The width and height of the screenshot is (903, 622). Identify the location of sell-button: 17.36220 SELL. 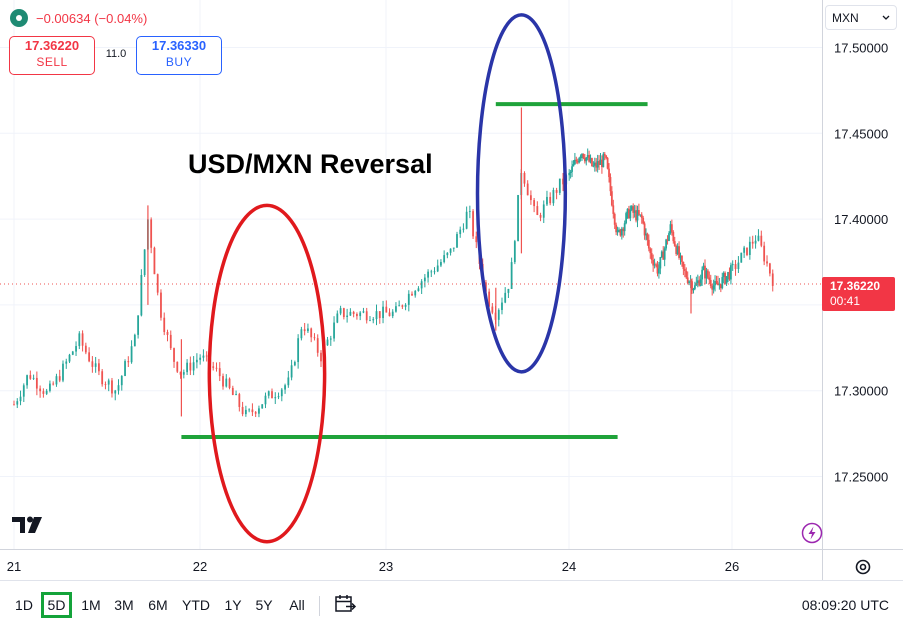
(52, 55).